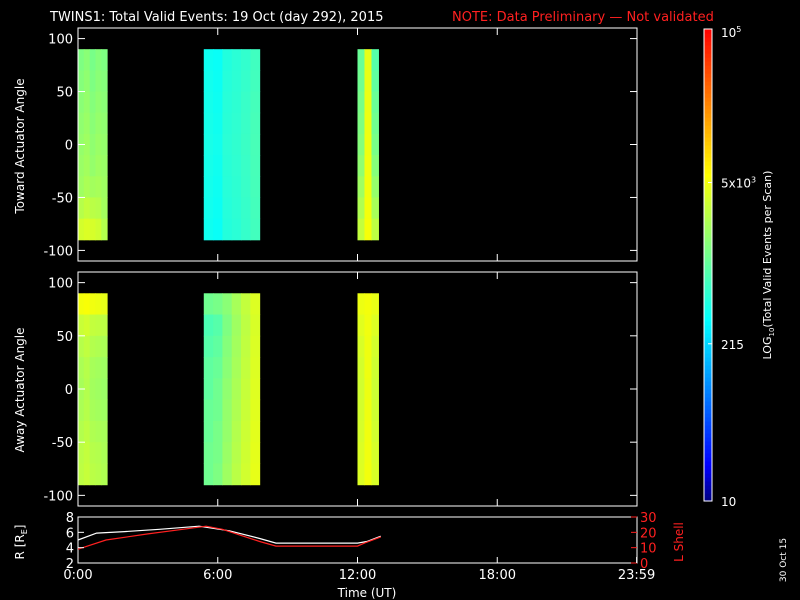 This screenshot has width=800, height=600. I want to click on y-tick-label: 8, so click(70, 518).